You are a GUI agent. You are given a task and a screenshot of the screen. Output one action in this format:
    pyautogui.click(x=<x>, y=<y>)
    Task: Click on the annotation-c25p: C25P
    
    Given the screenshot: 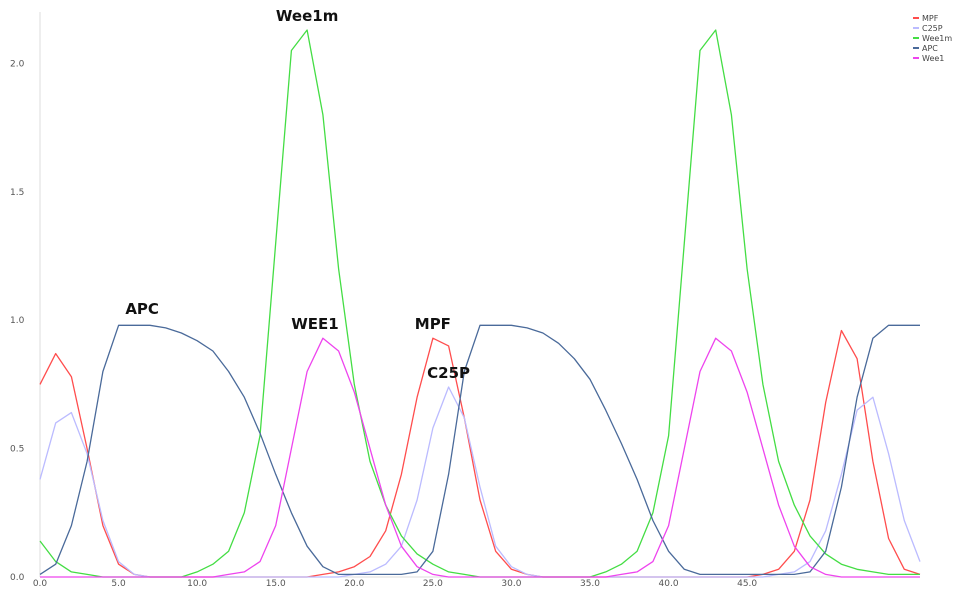 What is the action you would take?
    pyautogui.click(x=448, y=373)
    